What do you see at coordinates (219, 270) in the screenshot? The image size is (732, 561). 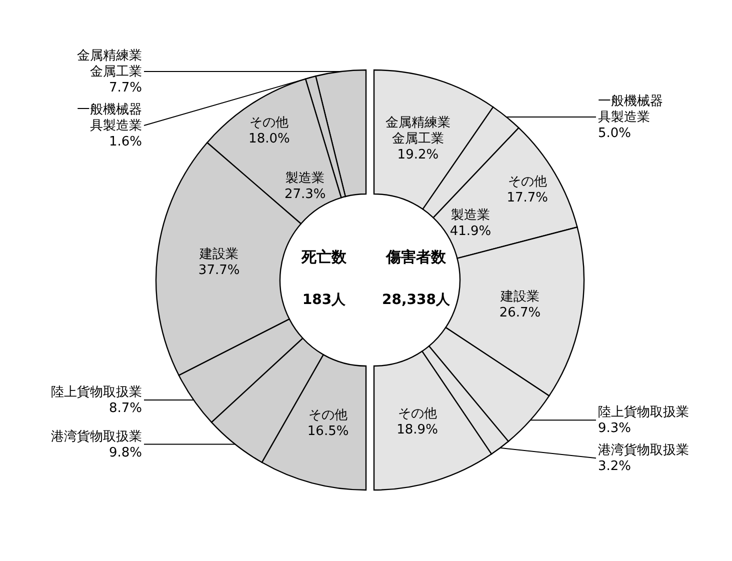 I see `data-label: 37.7%` at bounding box center [219, 270].